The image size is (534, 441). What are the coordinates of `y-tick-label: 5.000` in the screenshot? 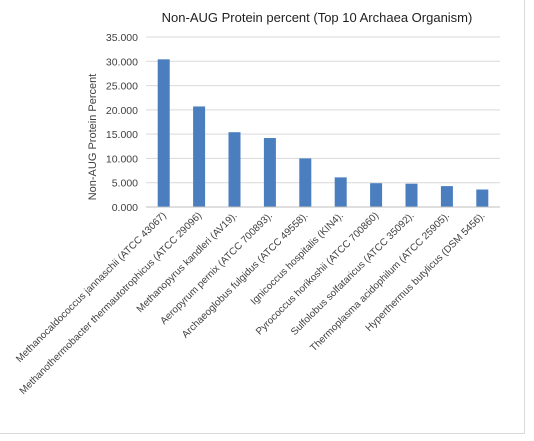 It's located at (125, 184).